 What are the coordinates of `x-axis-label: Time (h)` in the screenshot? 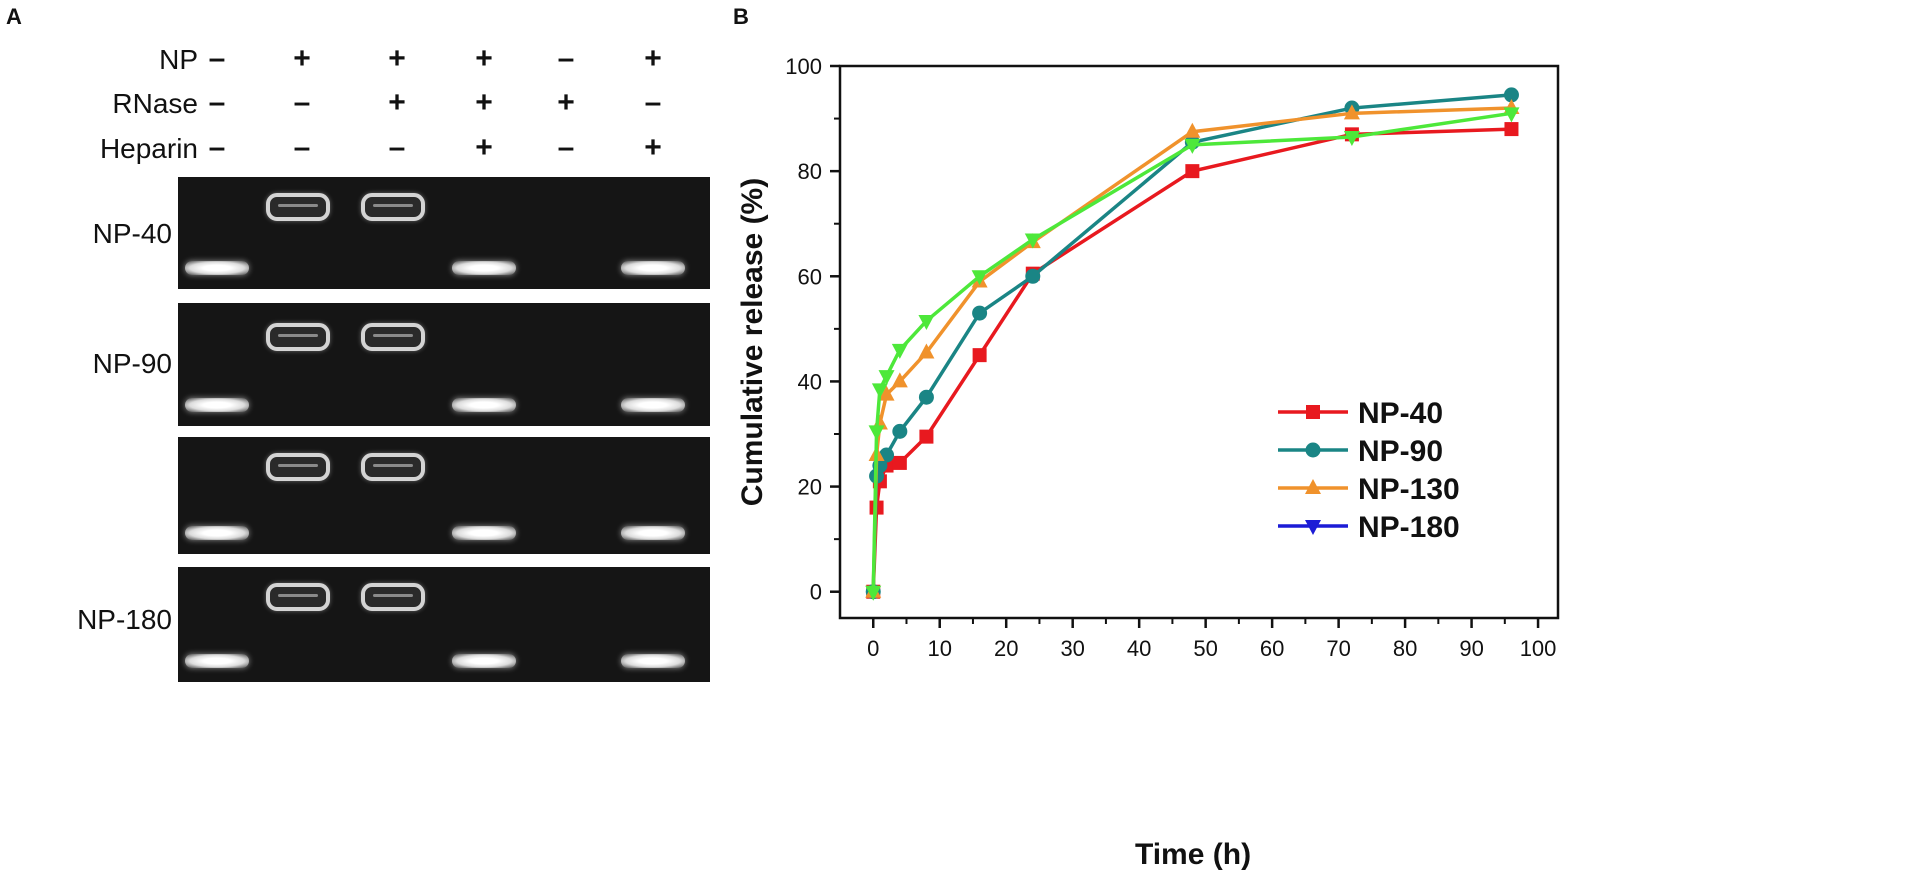 It's located at (1193, 854).